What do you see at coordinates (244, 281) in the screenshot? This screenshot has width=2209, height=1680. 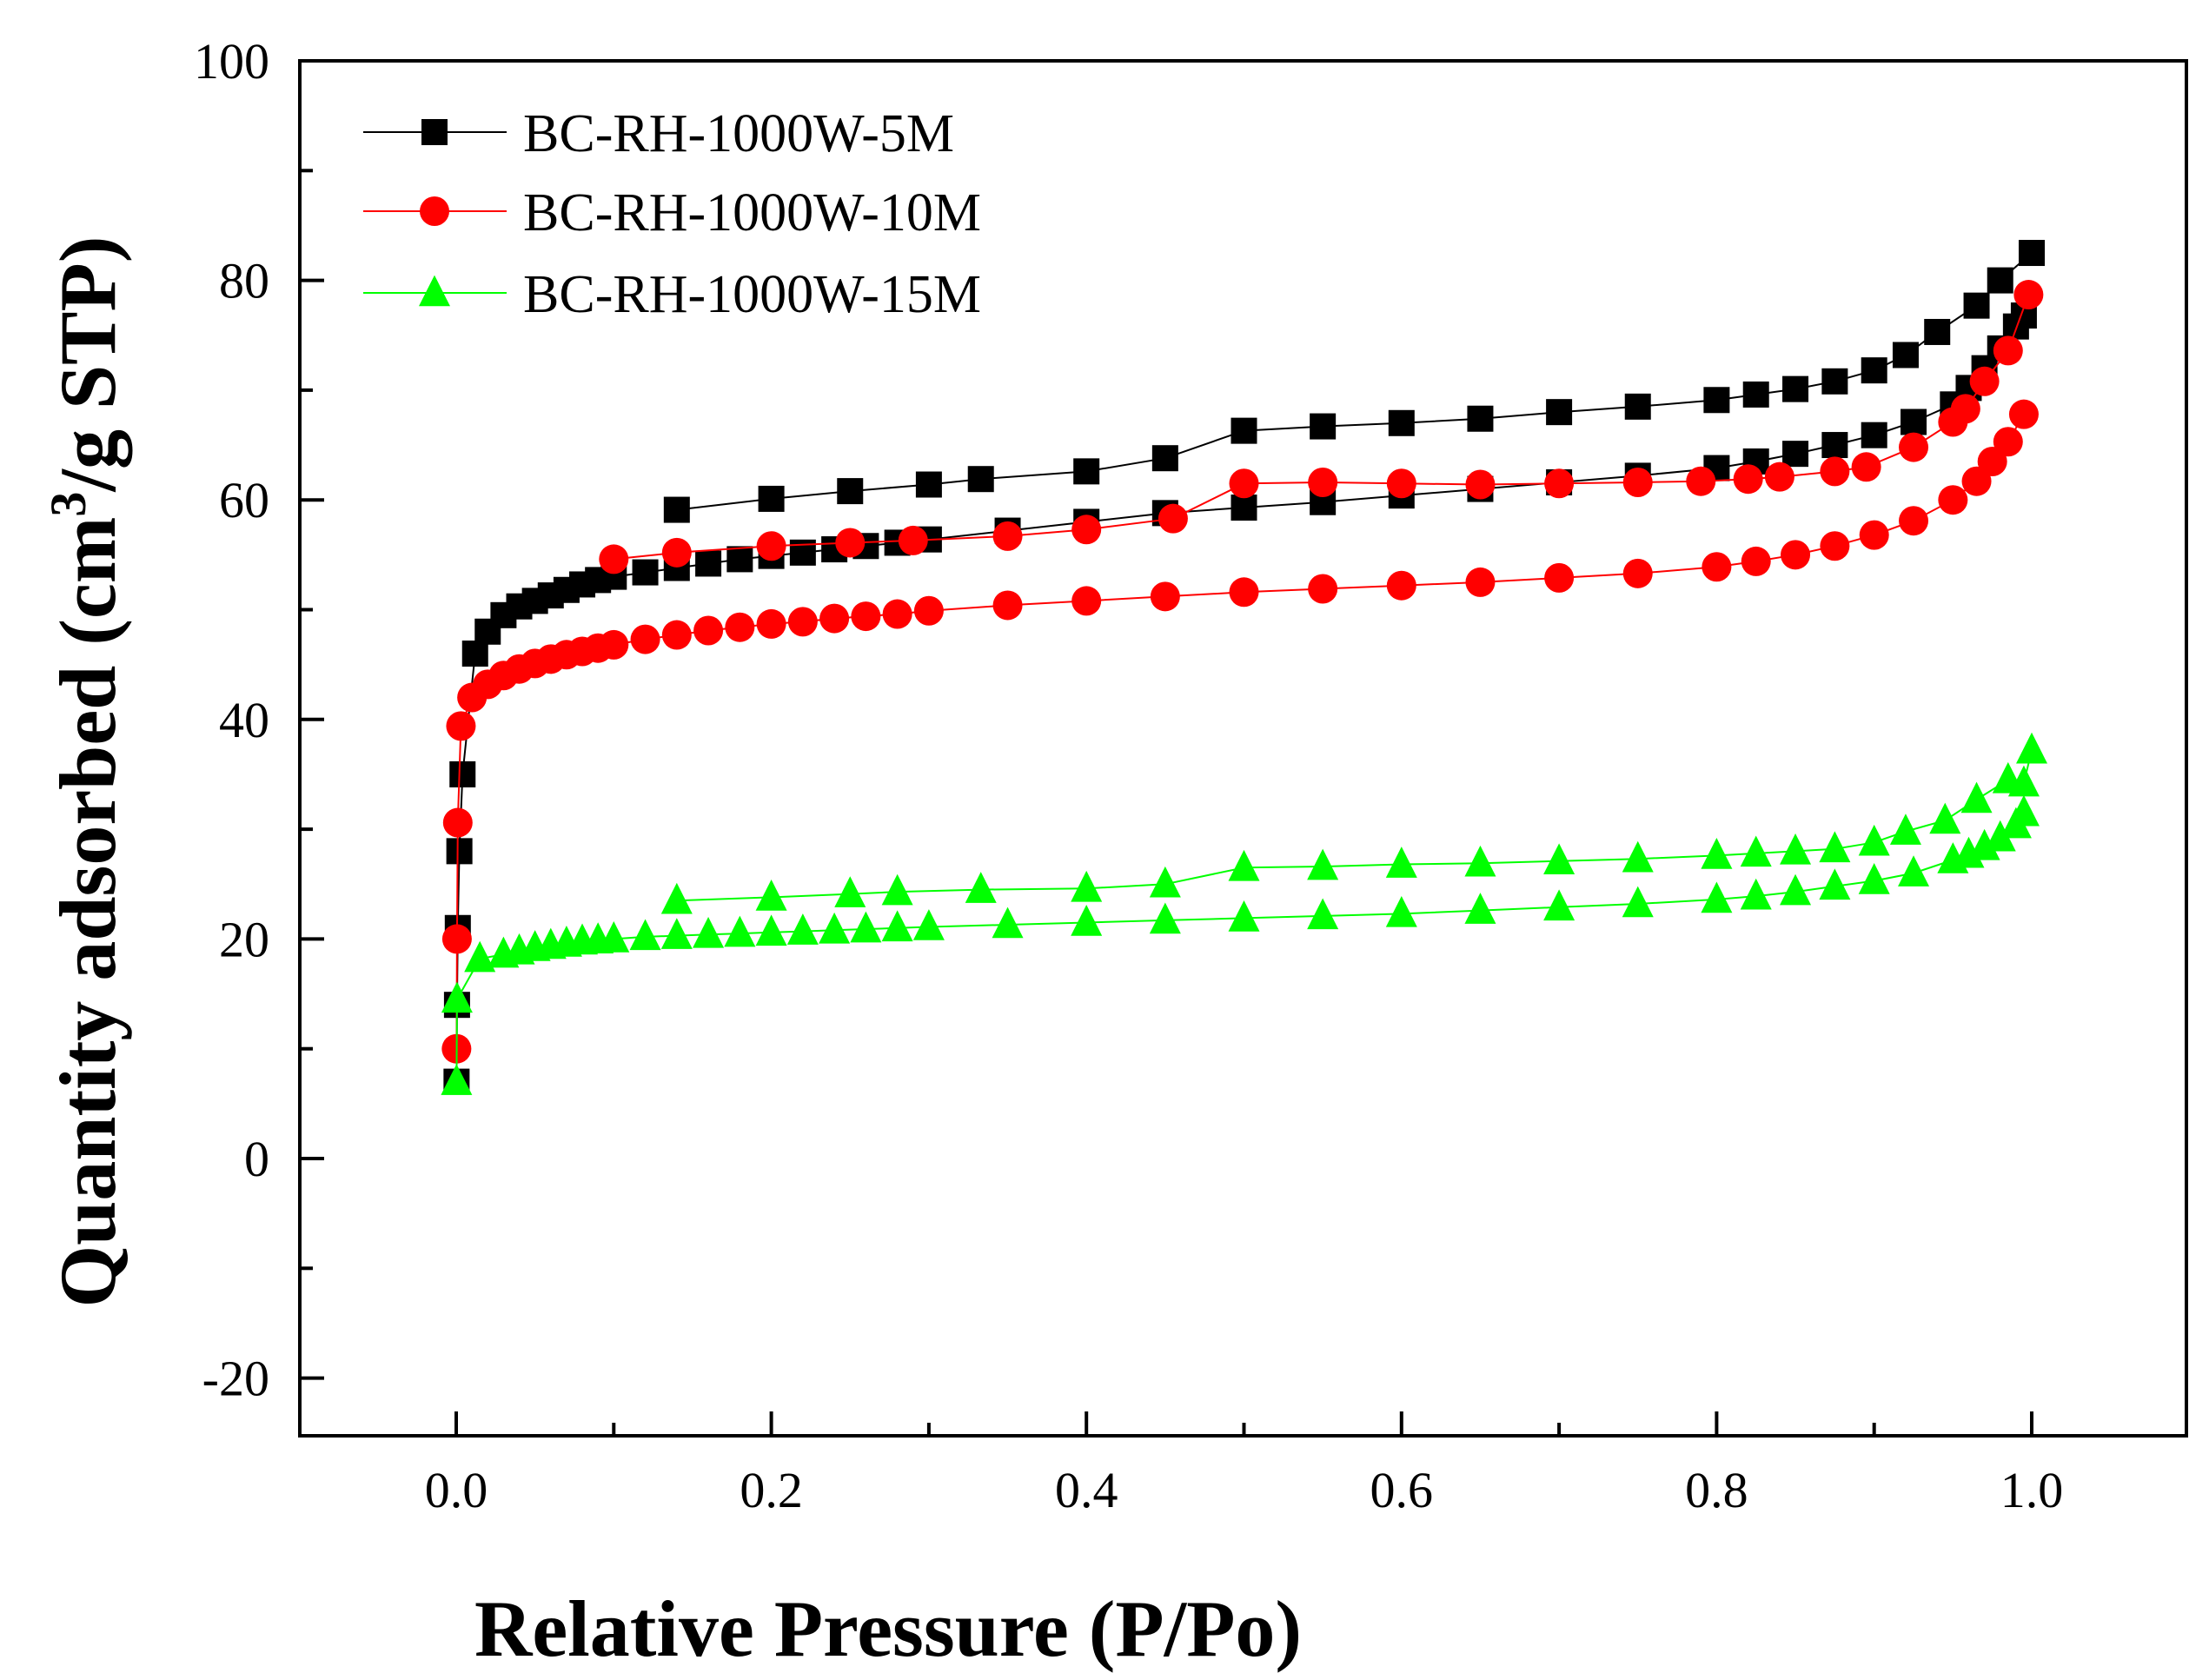 I see `y-tick-label: 80` at bounding box center [244, 281].